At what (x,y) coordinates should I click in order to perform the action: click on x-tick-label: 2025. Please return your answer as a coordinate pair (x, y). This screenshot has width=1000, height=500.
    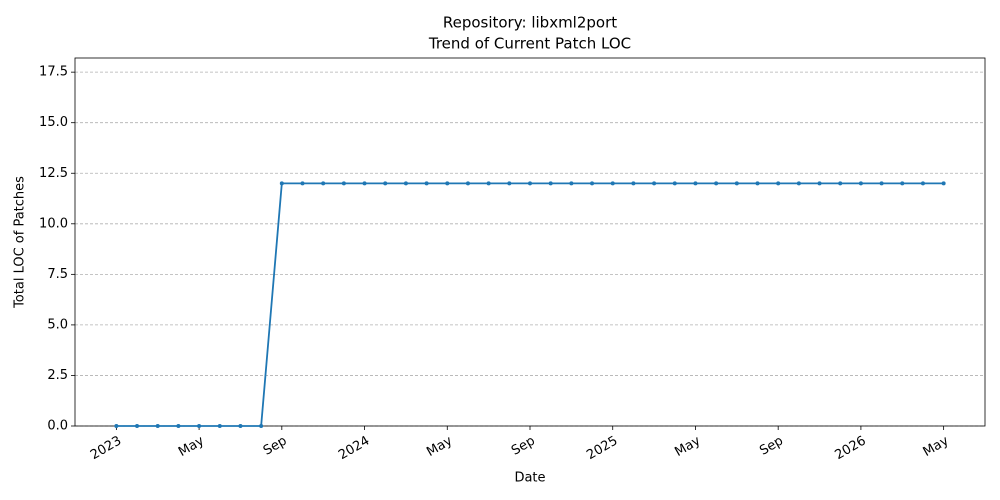
    Looking at the image, I should click on (602, 449).